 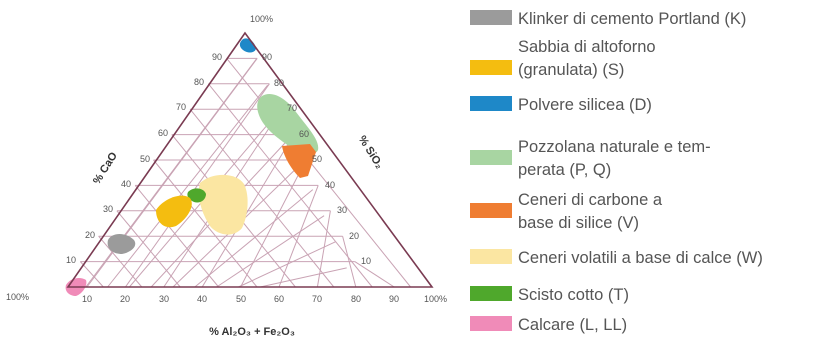 What do you see at coordinates (590, 211) in the screenshot?
I see `legend-label: Ceneri di carbone a base di silice (V)` at bounding box center [590, 211].